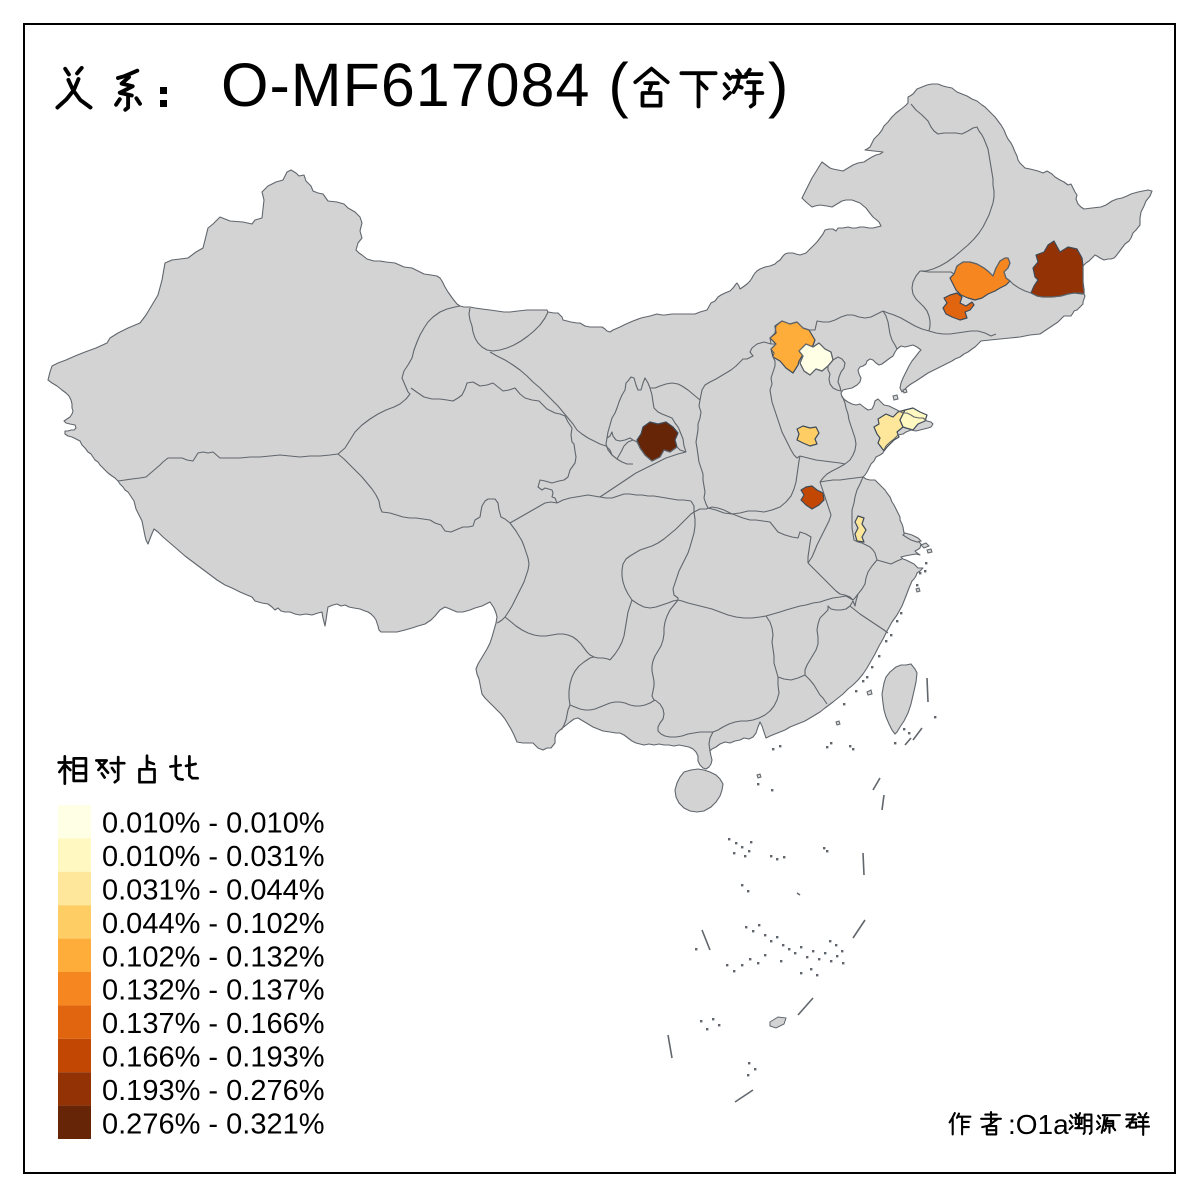 This screenshot has height=1200, width=1200. What do you see at coordinates (213, 1024) in the screenshot?
I see `svg-text: 0.137% - 0.166%` at bounding box center [213, 1024].